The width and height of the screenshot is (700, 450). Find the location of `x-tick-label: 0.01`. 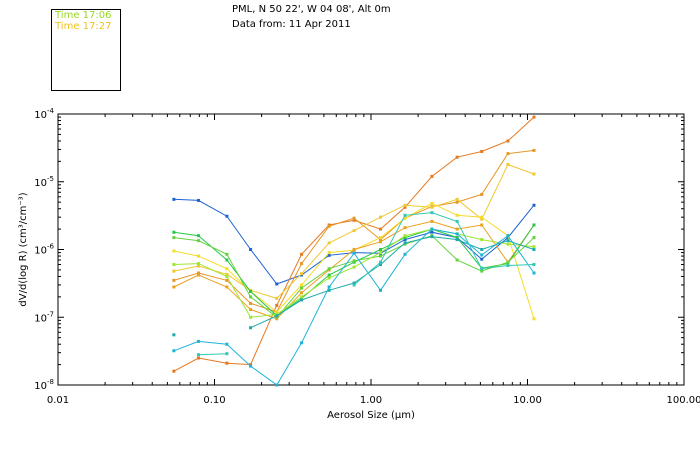

x-tick-label: 0.01 is located at coordinates (58, 400).